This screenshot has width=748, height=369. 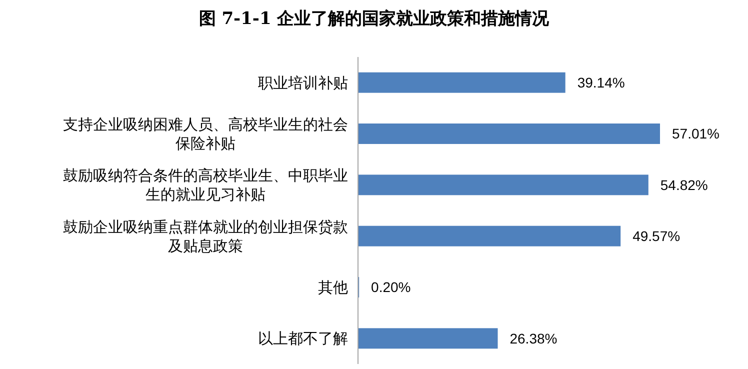 I want to click on y-tick-label: 鼓励吸纳符合条件的高校毕业生、中职毕业生的就业见习补贴, so click(x=205, y=185).